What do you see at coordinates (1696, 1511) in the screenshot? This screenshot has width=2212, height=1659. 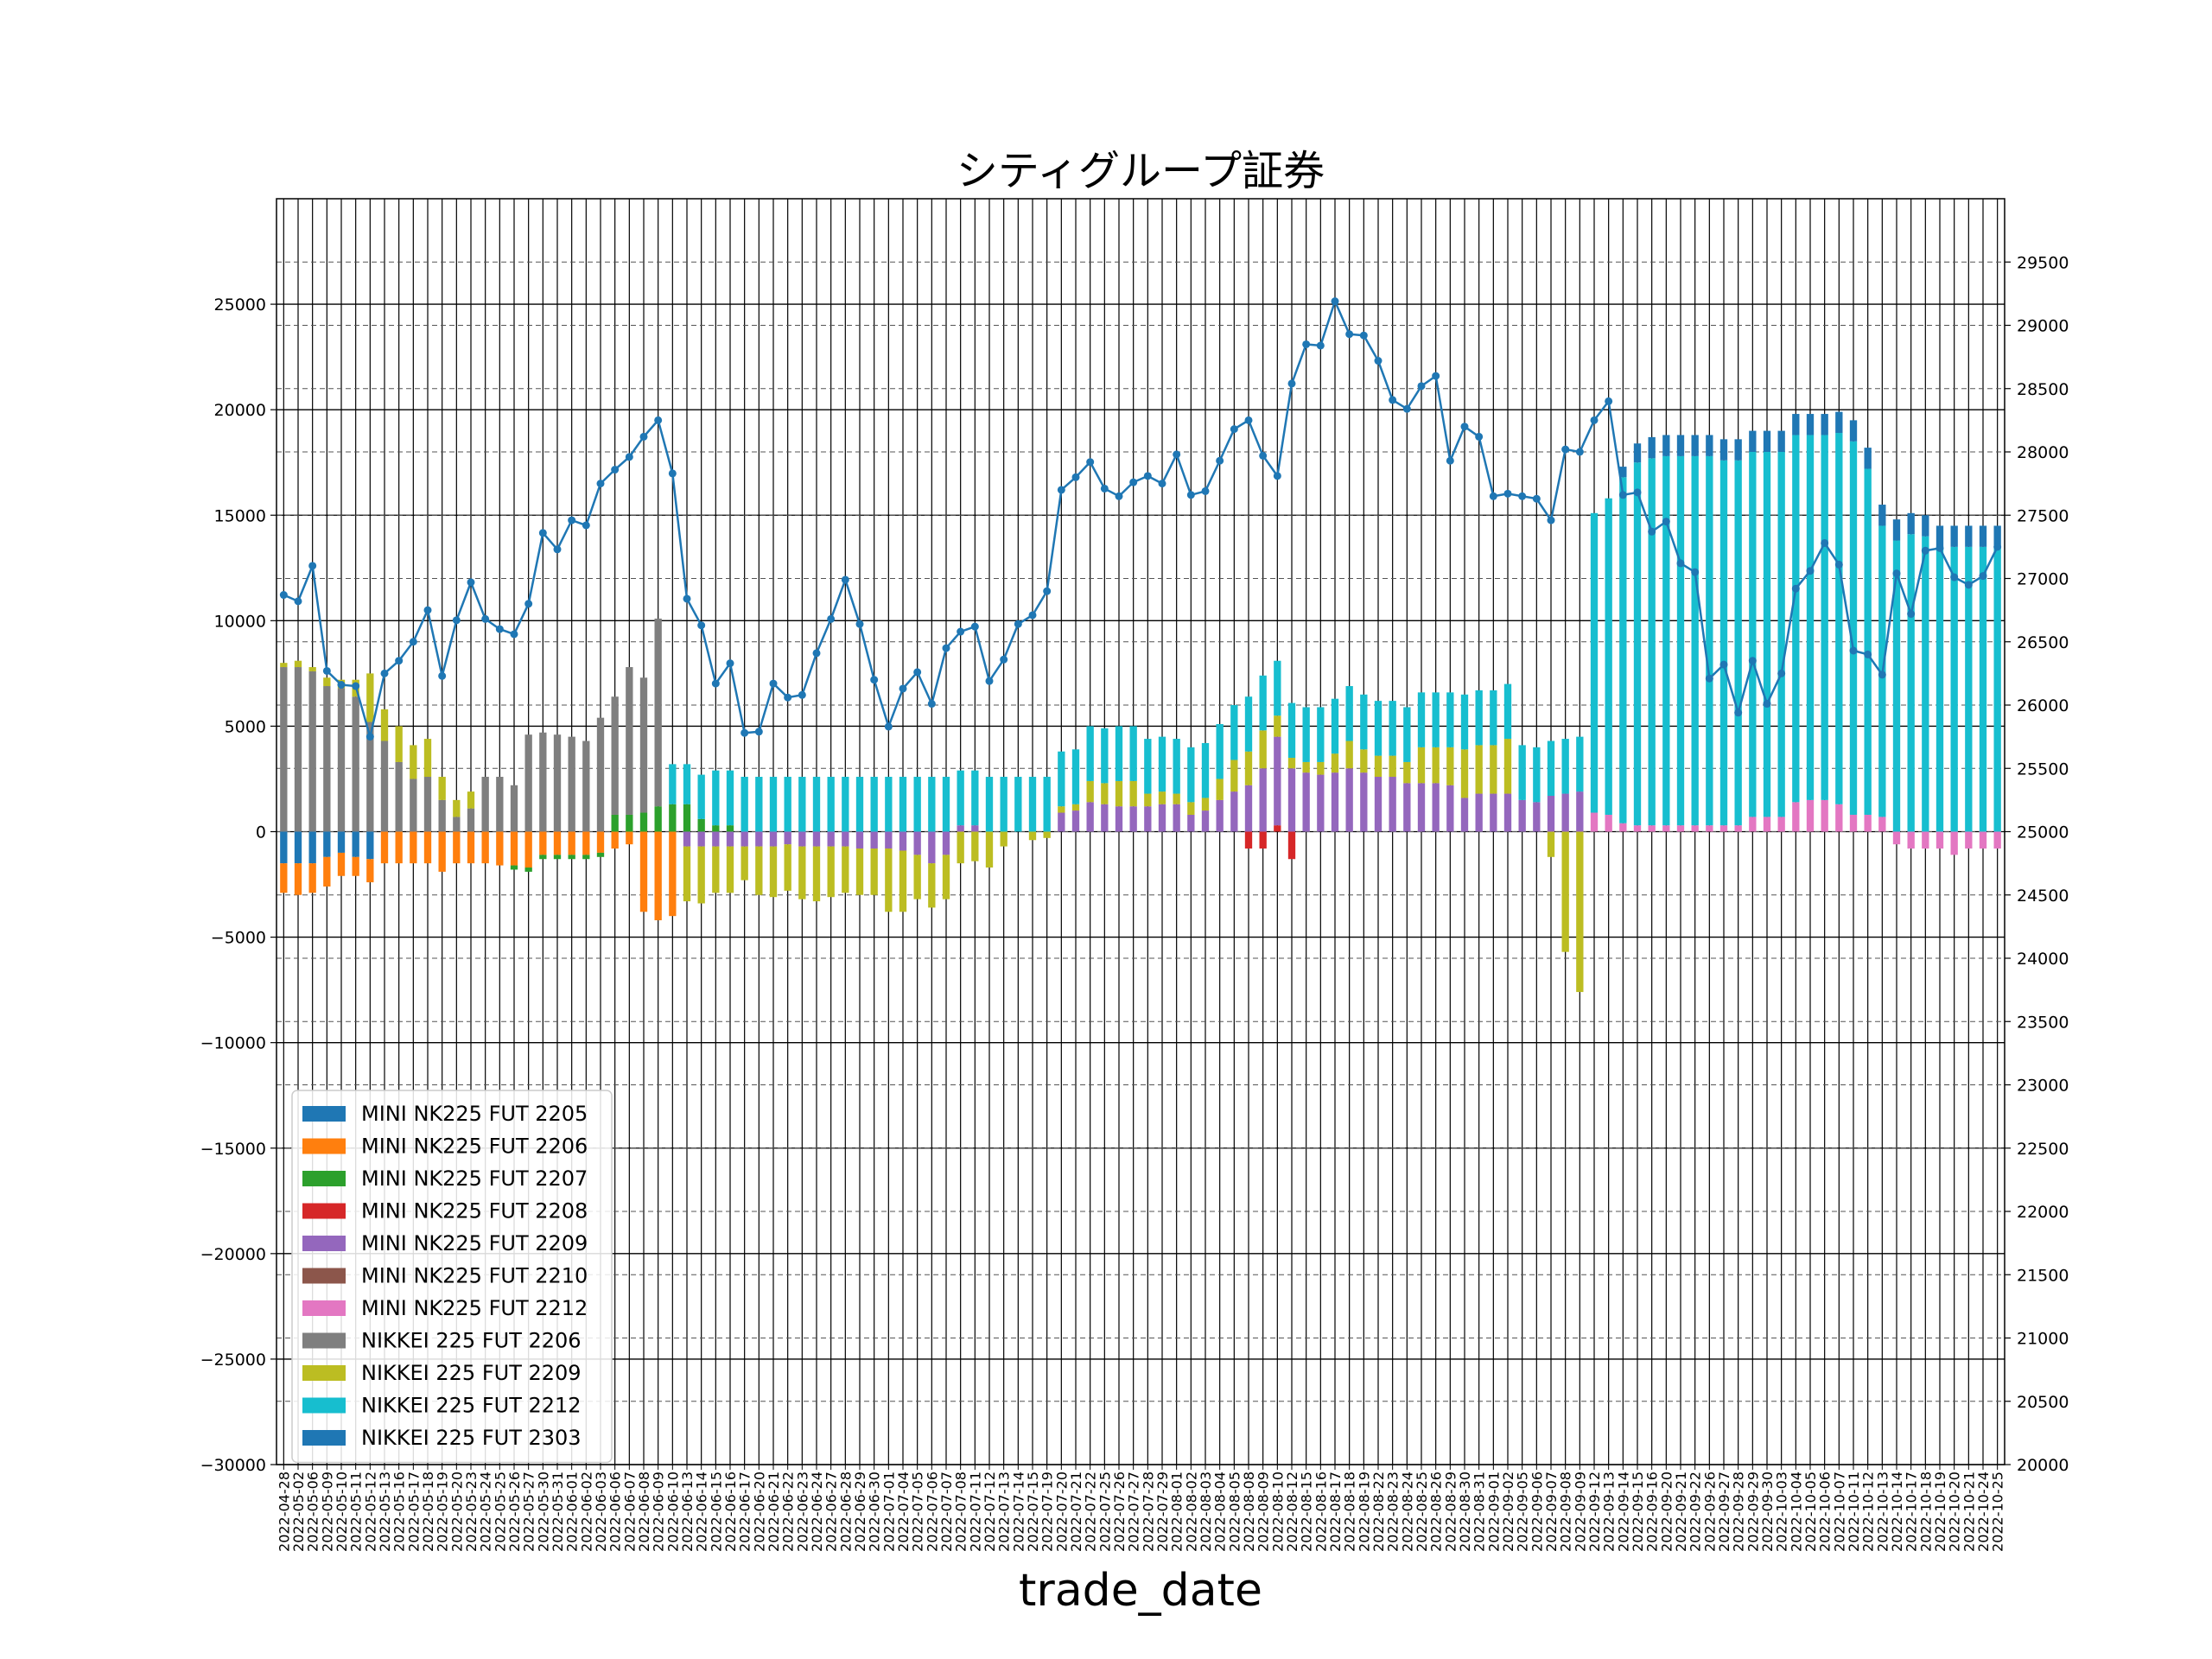 I see `x-tick-label: 2022-09-22` at bounding box center [1696, 1511].